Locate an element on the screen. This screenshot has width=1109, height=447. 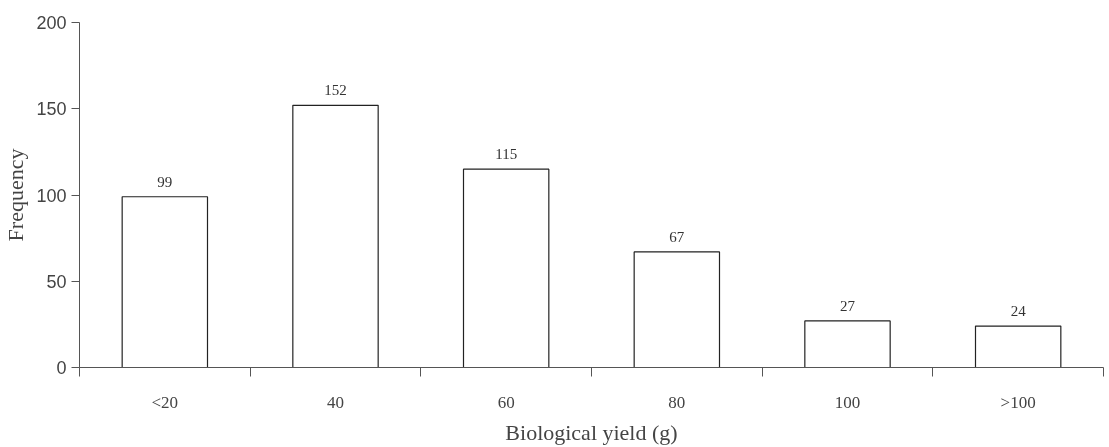
y-tick-label: 0 is located at coordinates (61, 368).